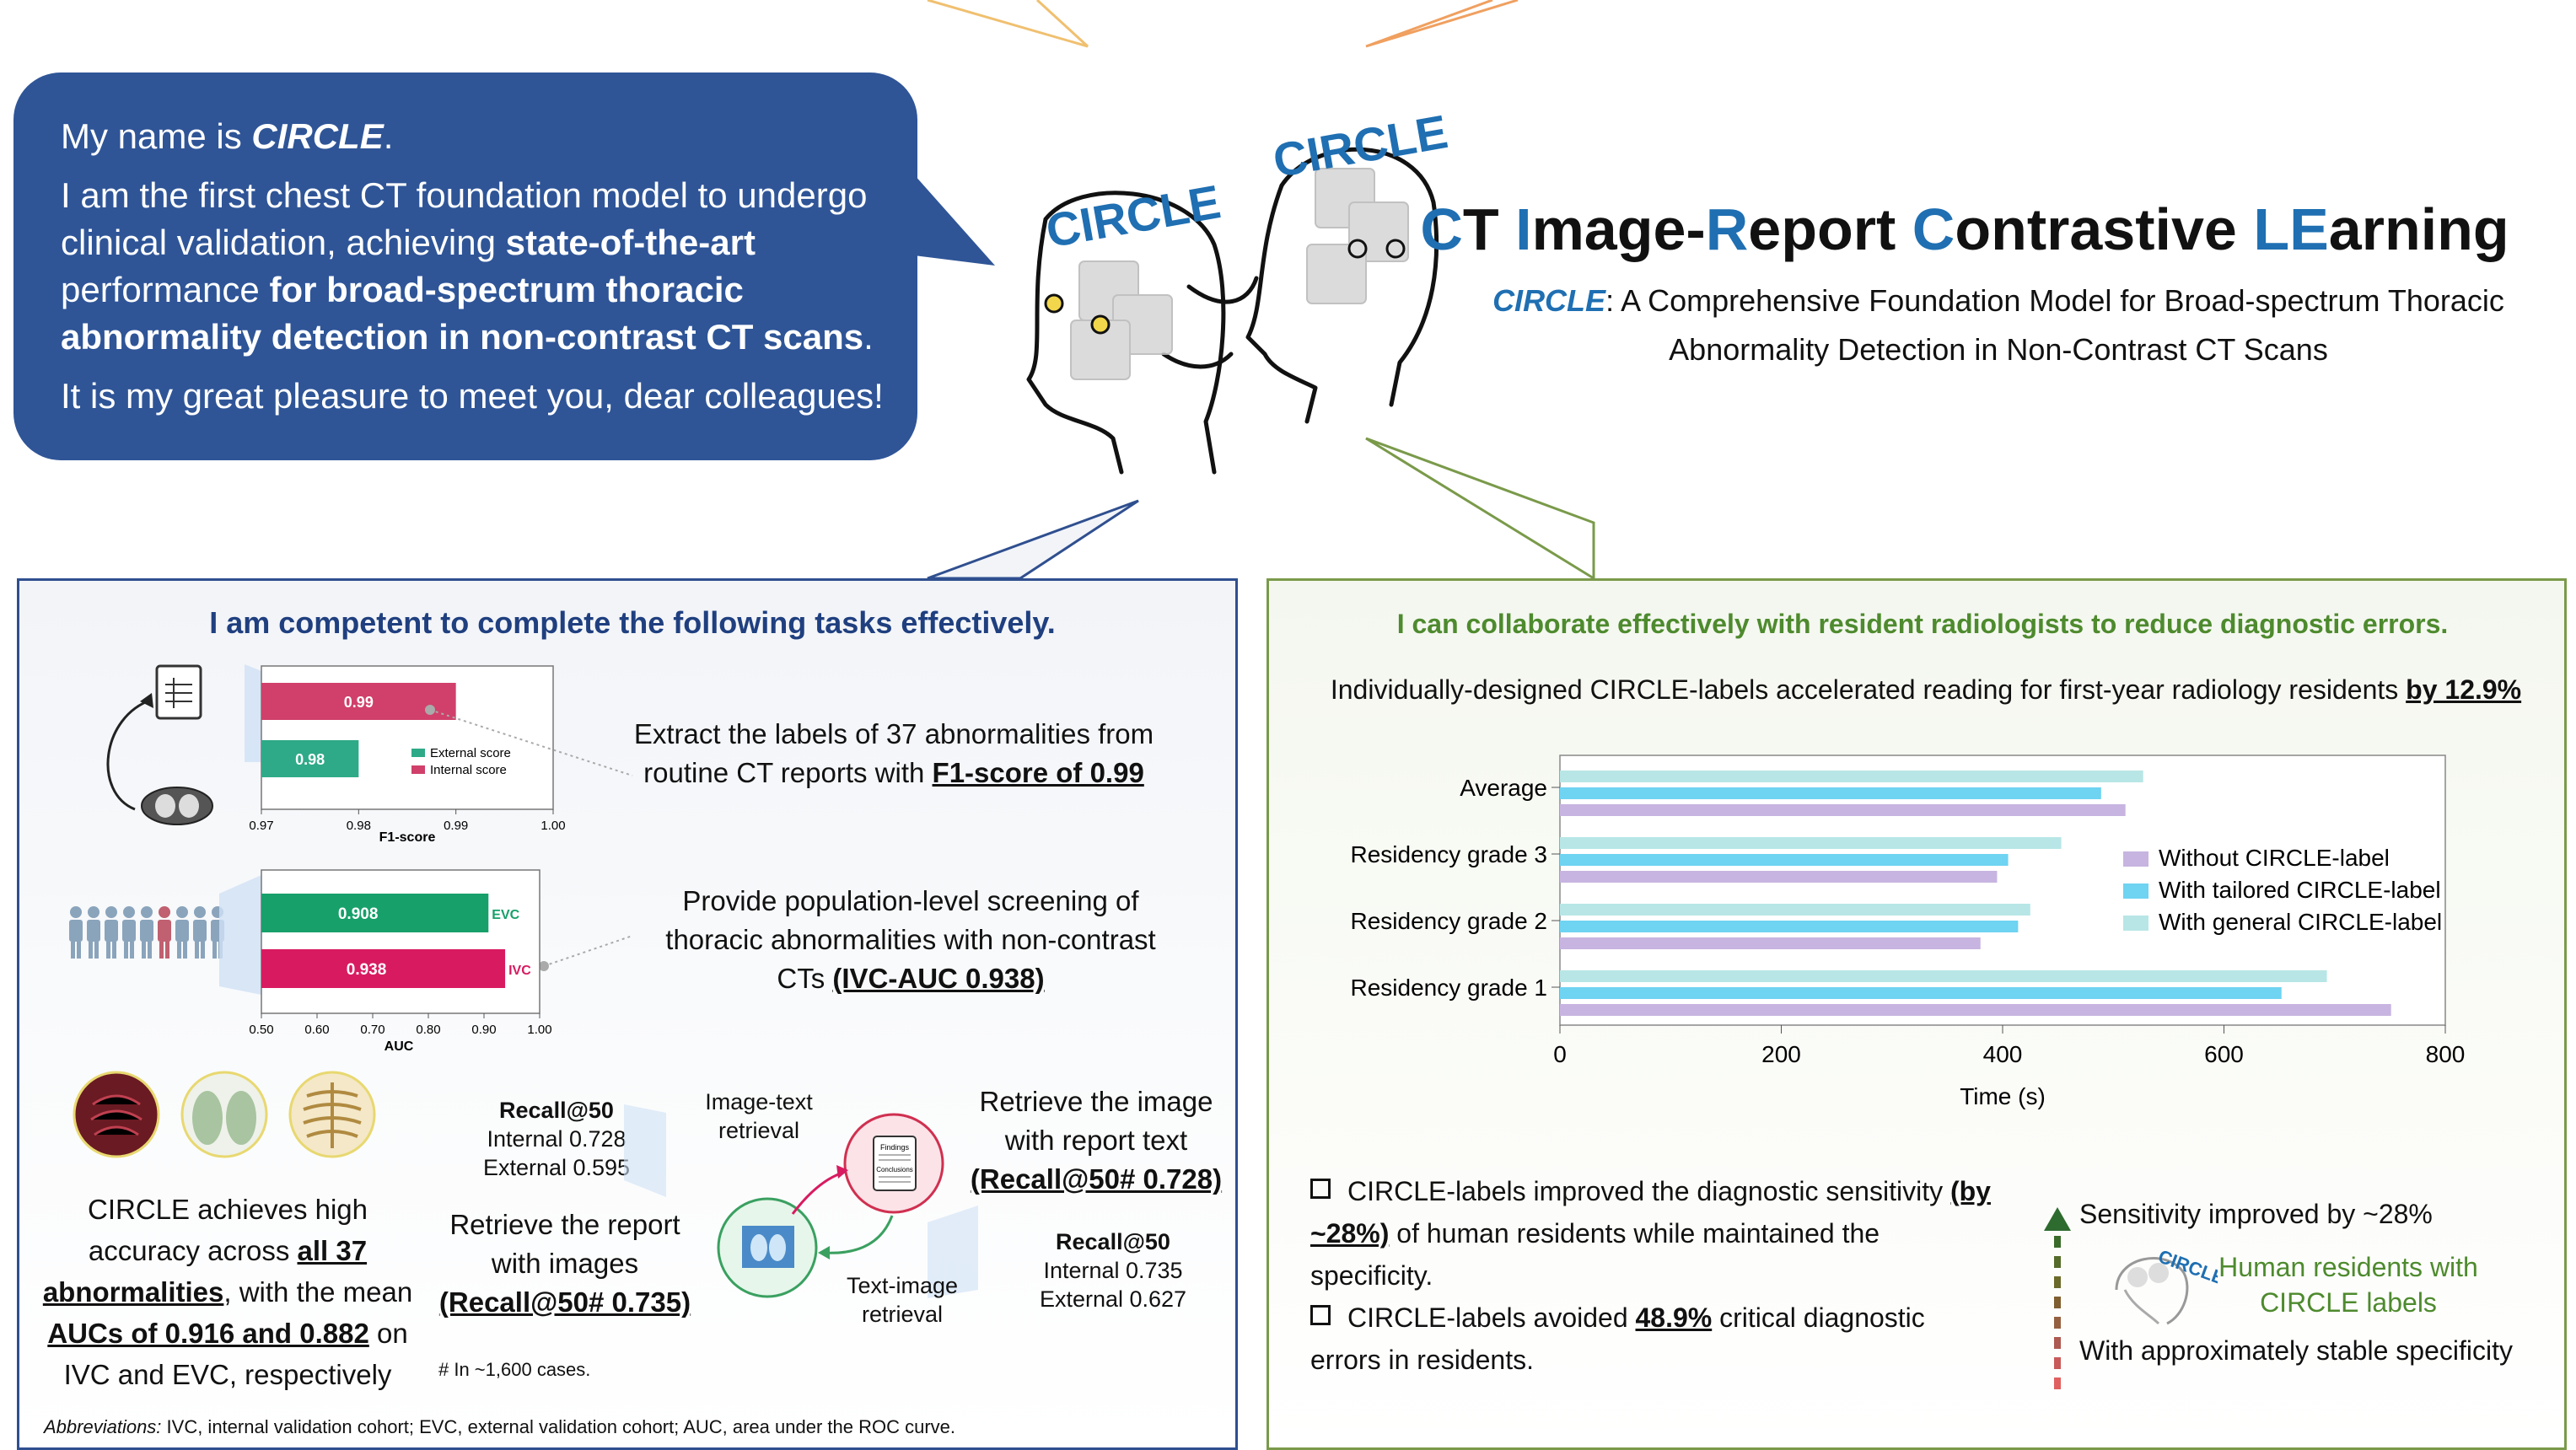  I want to click on f1-tick-3: 1.00, so click(552, 826).